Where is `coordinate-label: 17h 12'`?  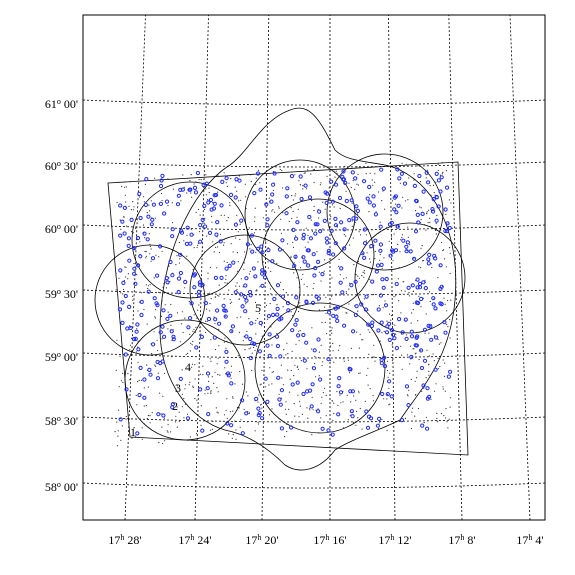
coordinate-label: 17h 12' is located at coordinates (394, 540).